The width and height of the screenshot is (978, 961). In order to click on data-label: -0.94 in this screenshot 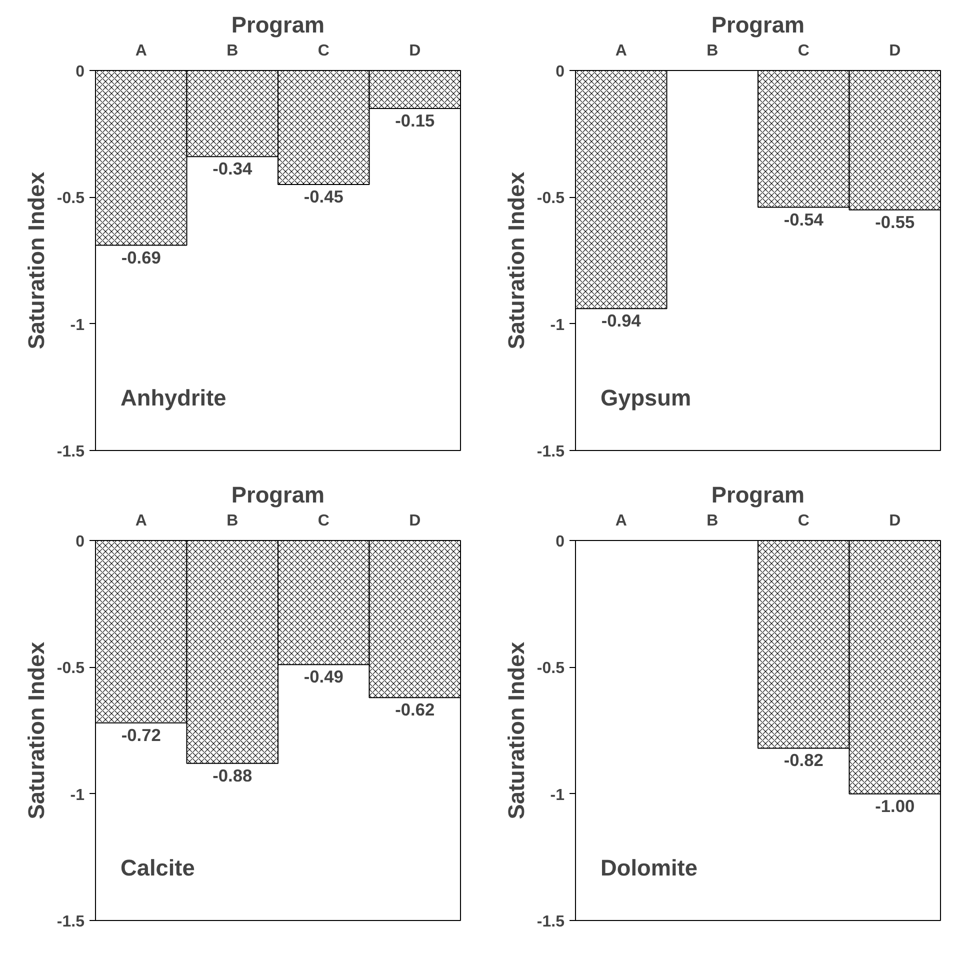, I will do `click(621, 320)`.